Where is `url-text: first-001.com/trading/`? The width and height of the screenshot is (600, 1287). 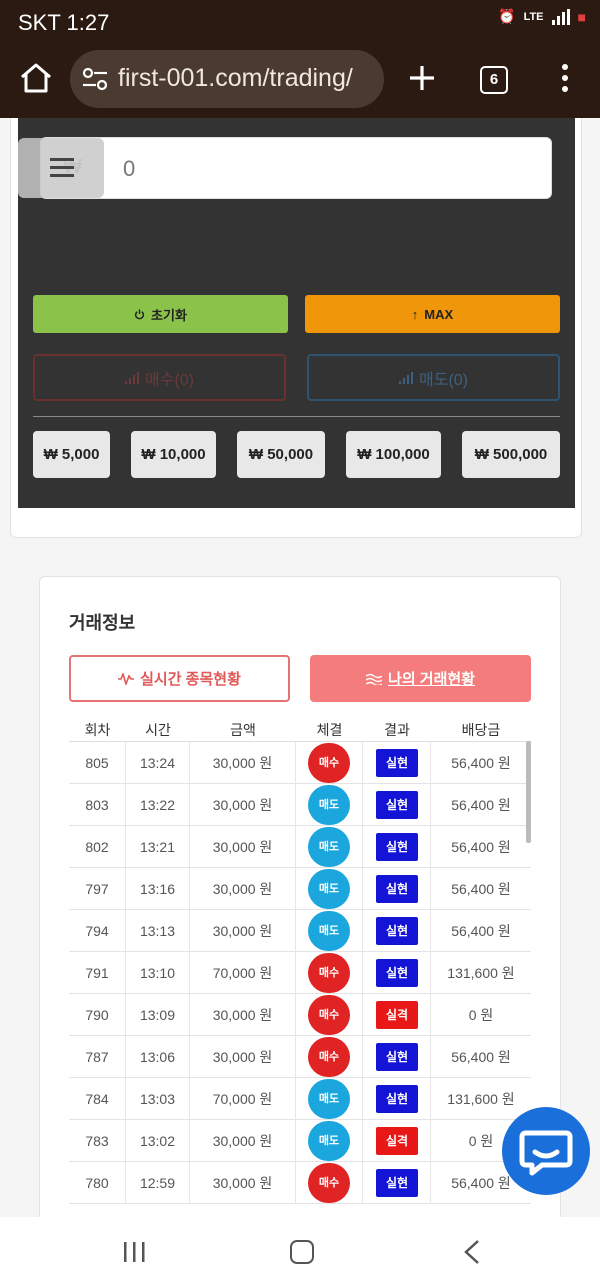
url-text: first-001.com/trading/ is located at coordinates (235, 78).